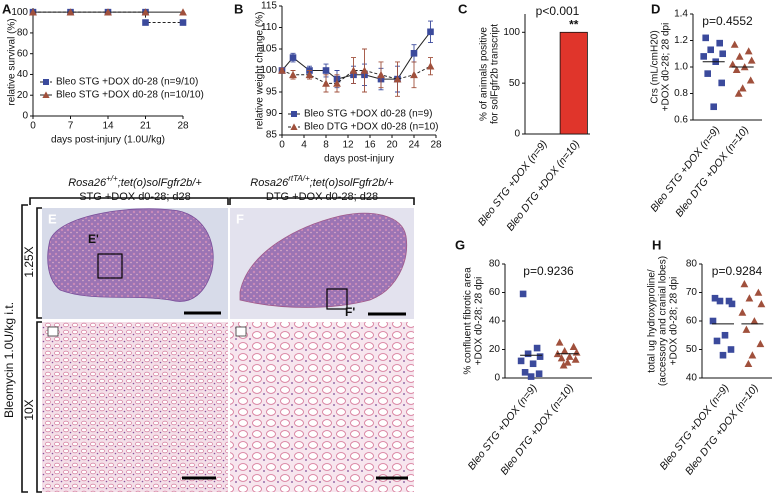 The image size is (781, 502). What do you see at coordinates (368, 114) in the screenshot?
I see `legend-label: Bleo STG +DOX d0-28 (n=9)` at bounding box center [368, 114].